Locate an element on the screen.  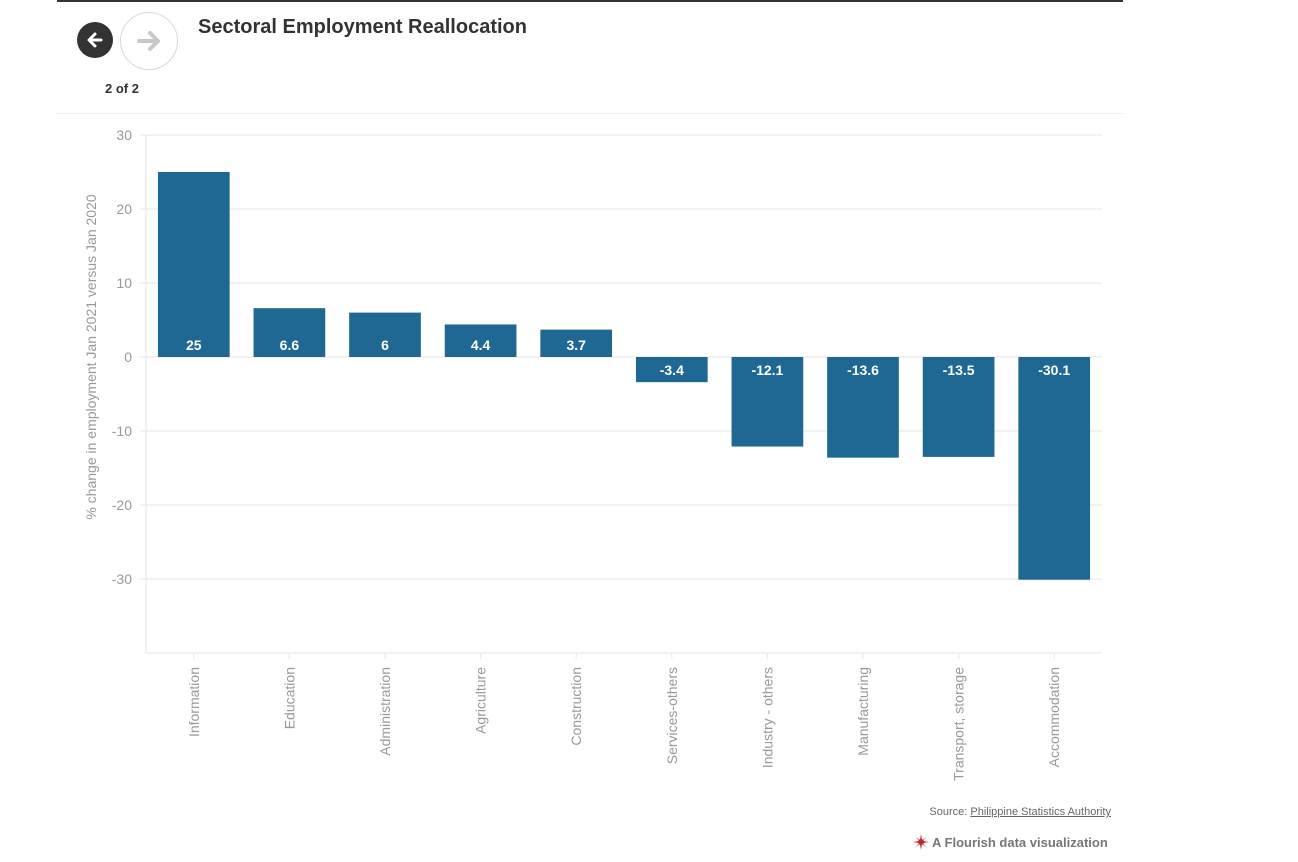
x-tick-label: Transport, storage is located at coordinates (959, 724).